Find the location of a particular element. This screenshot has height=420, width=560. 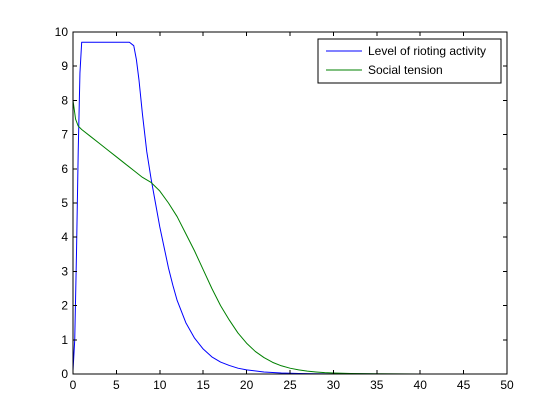

x-tick-label: 40 is located at coordinates (421, 385).